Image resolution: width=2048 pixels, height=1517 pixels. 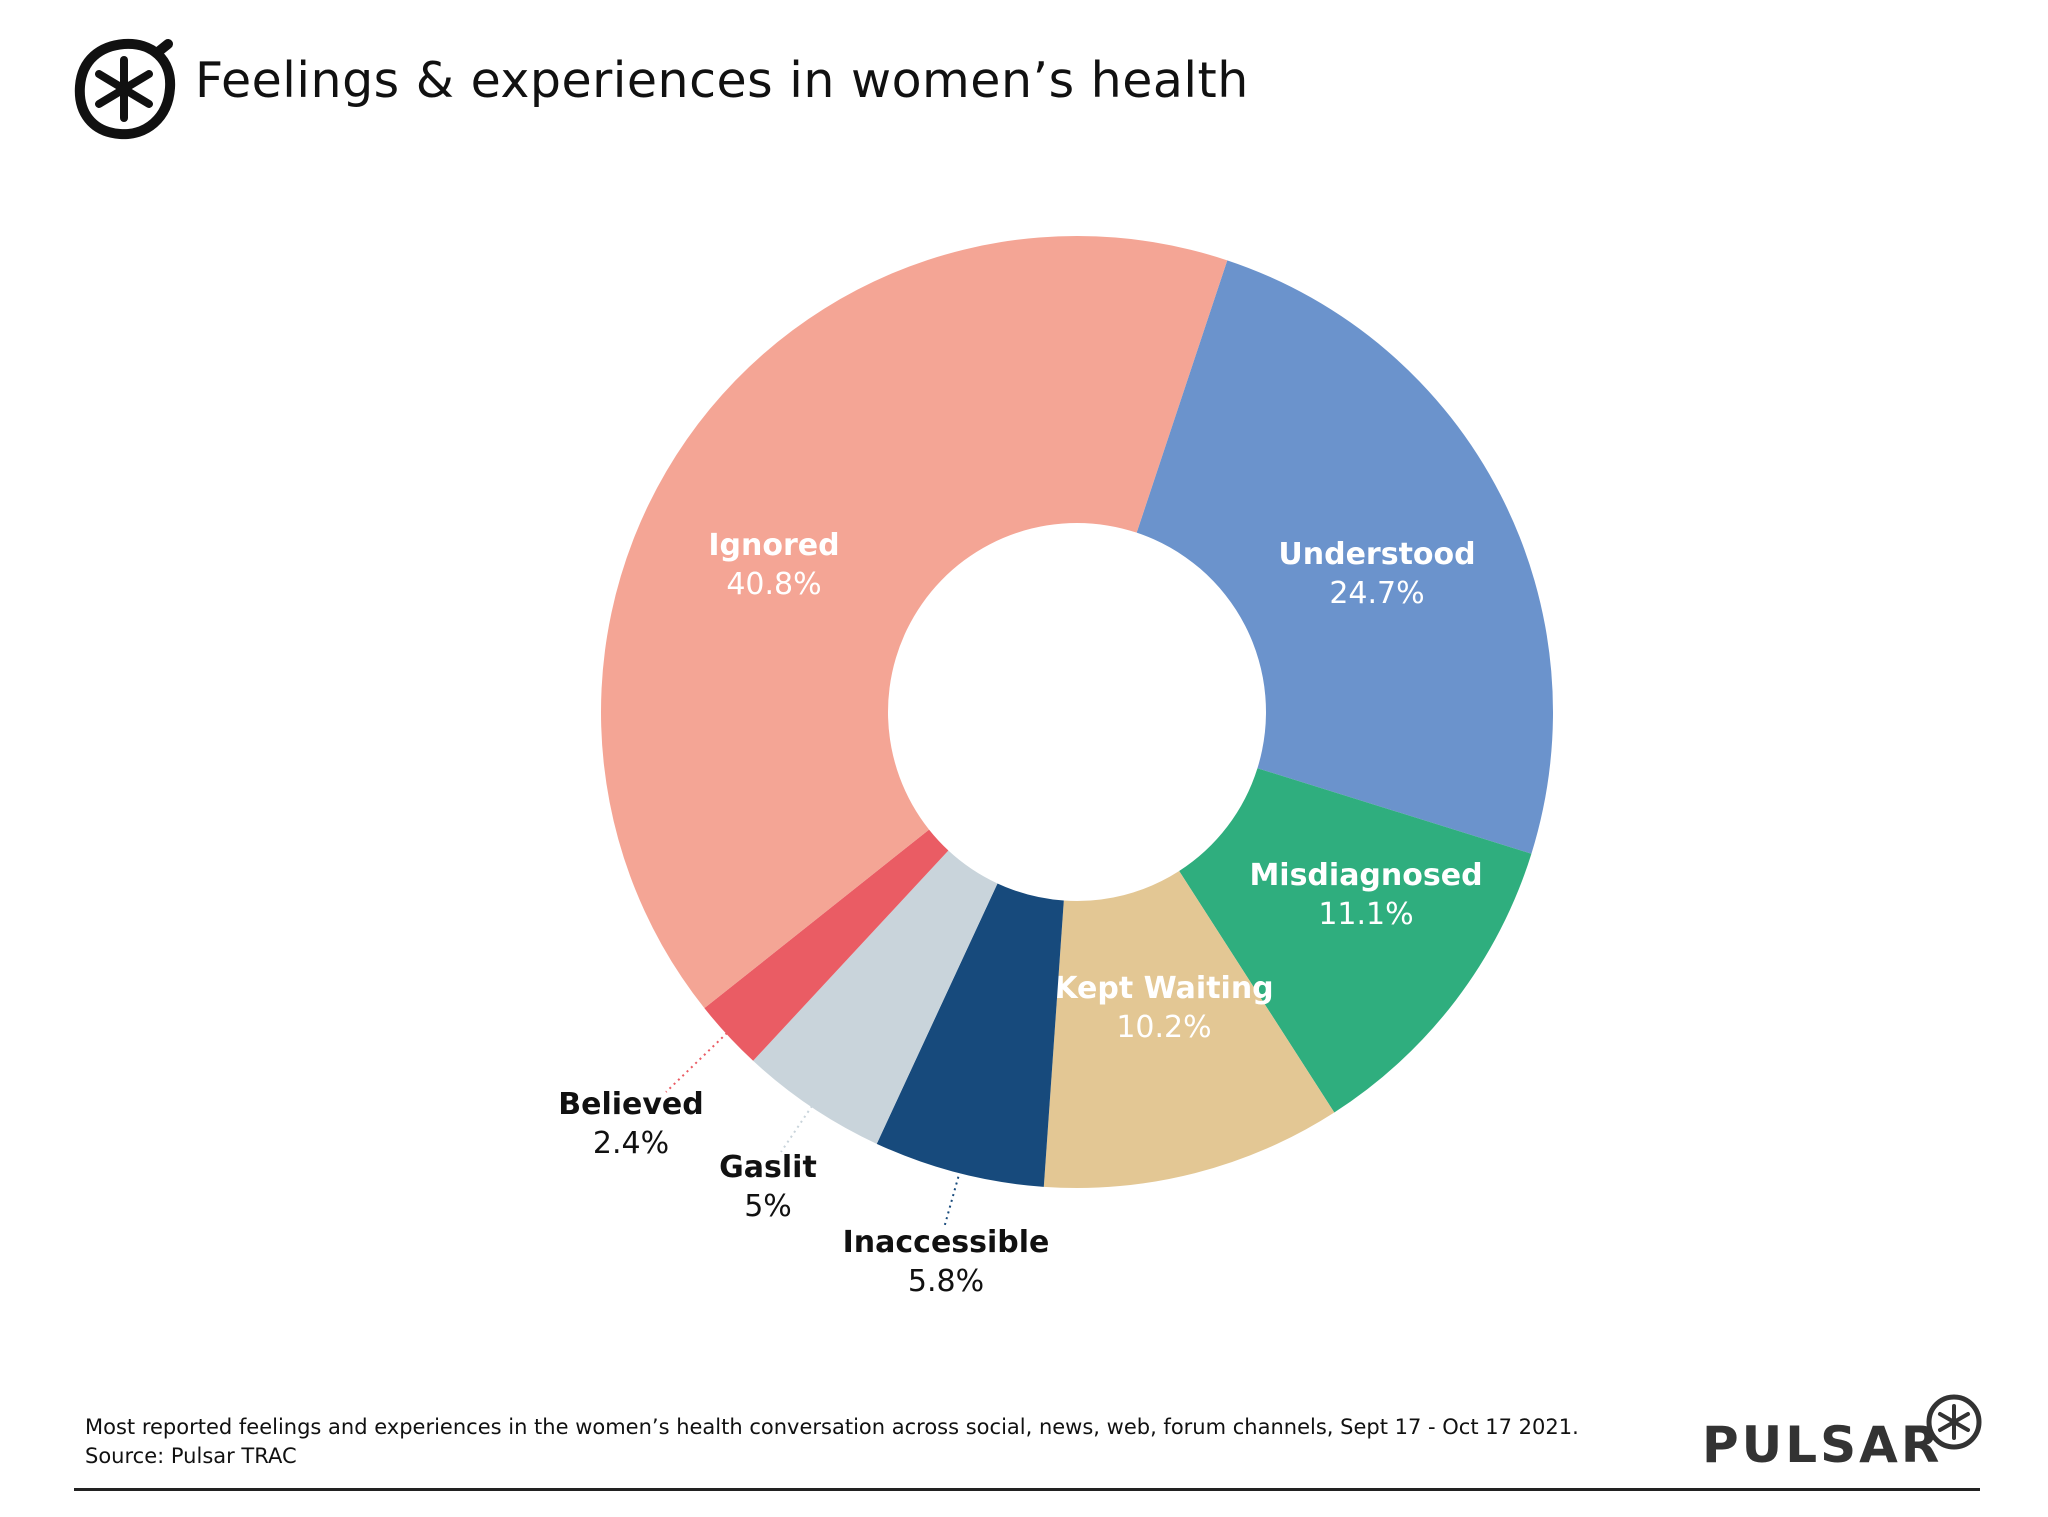 I want to click on slice-misdiagnosed, so click(x=1355, y=940).